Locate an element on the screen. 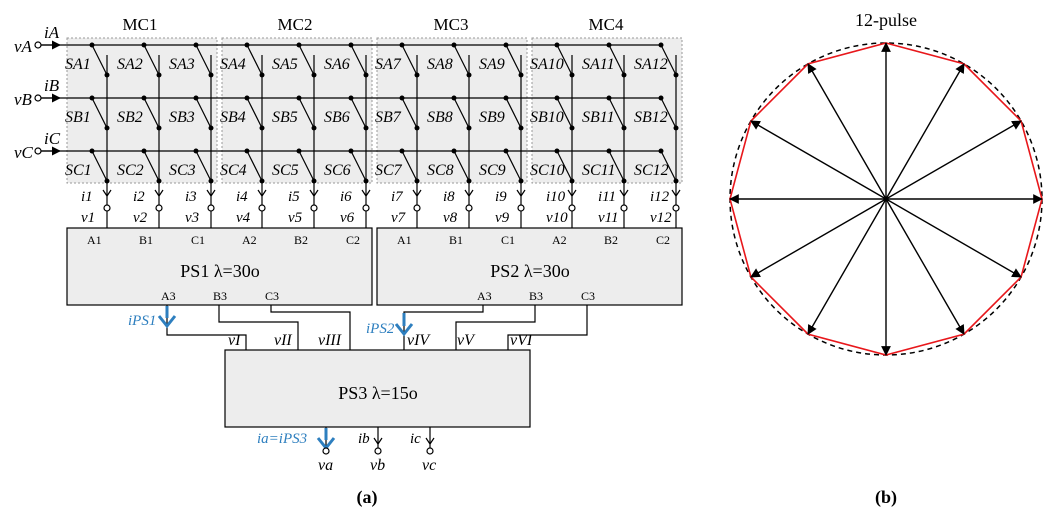 This screenshot has width=1053, height=514. mc2-label: MC2 is located at coordinates (295, 24).